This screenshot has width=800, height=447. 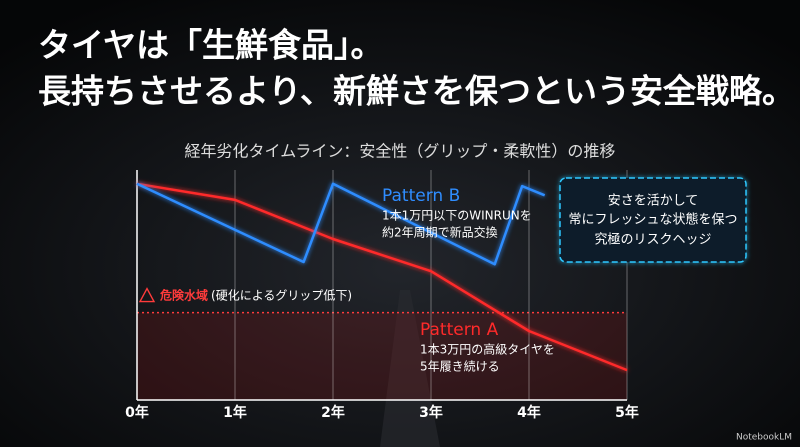 I want to click on series-note: 1本3万円の高級タイヤを, so click(x=487, y=349).